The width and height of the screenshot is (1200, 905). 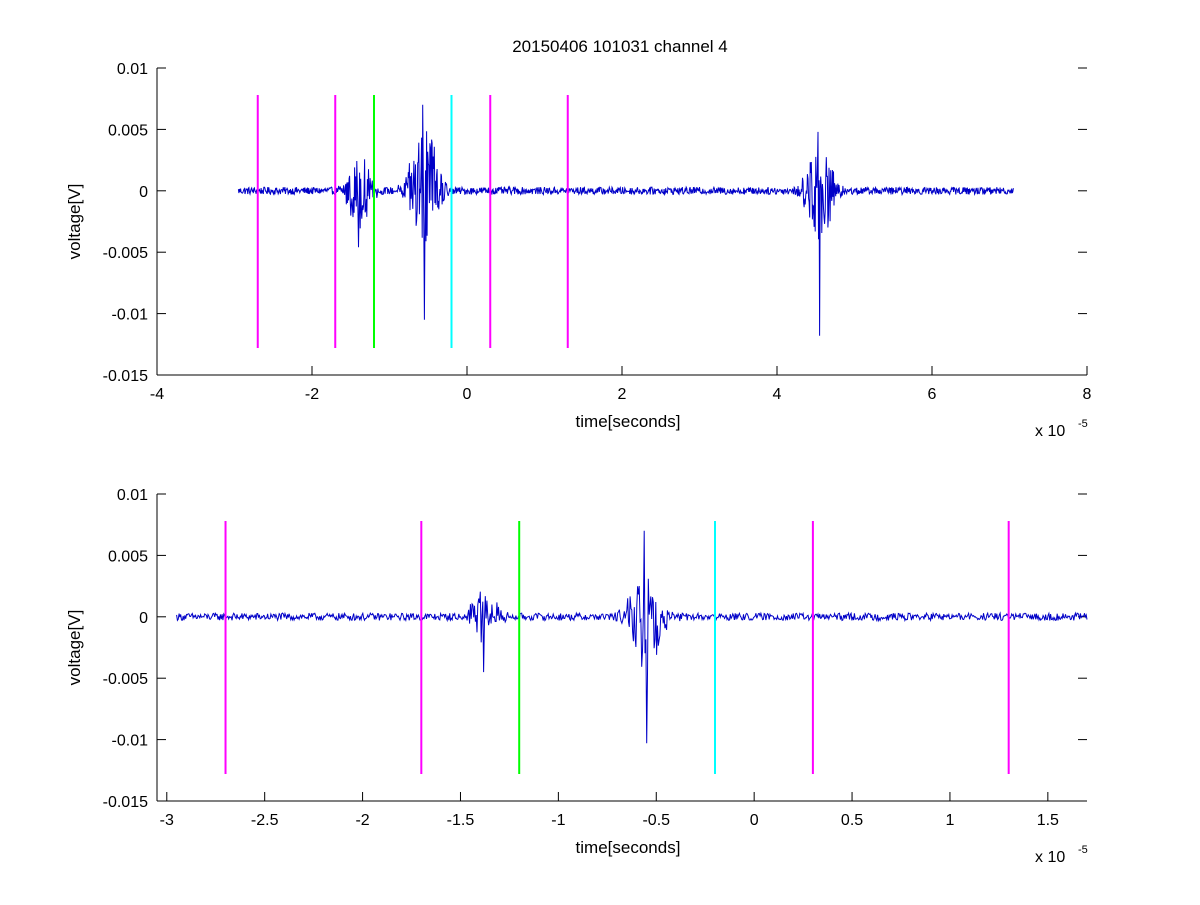 I want to click on x-tick-label: 4, so click(x=777, y=394).